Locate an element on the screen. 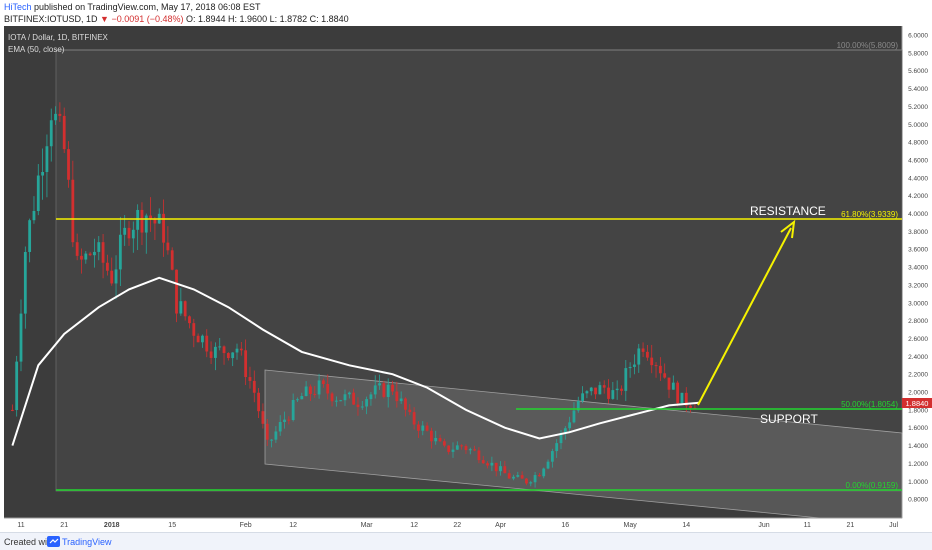 The width and height of the screenshot is (932, 550). time-tick-label: 14 is located at coordinates (686, 525).